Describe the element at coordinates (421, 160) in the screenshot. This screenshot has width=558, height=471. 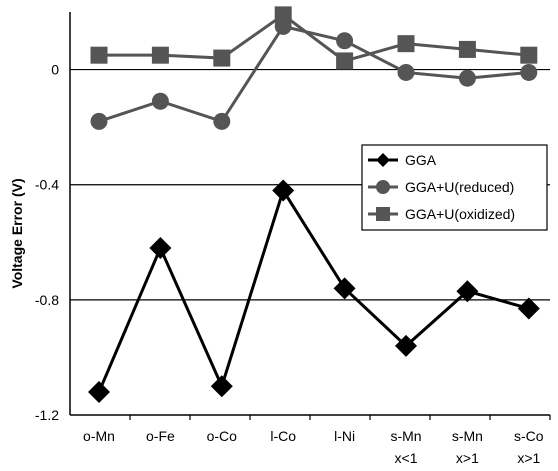
I see `legend-label: GGA` at that location.